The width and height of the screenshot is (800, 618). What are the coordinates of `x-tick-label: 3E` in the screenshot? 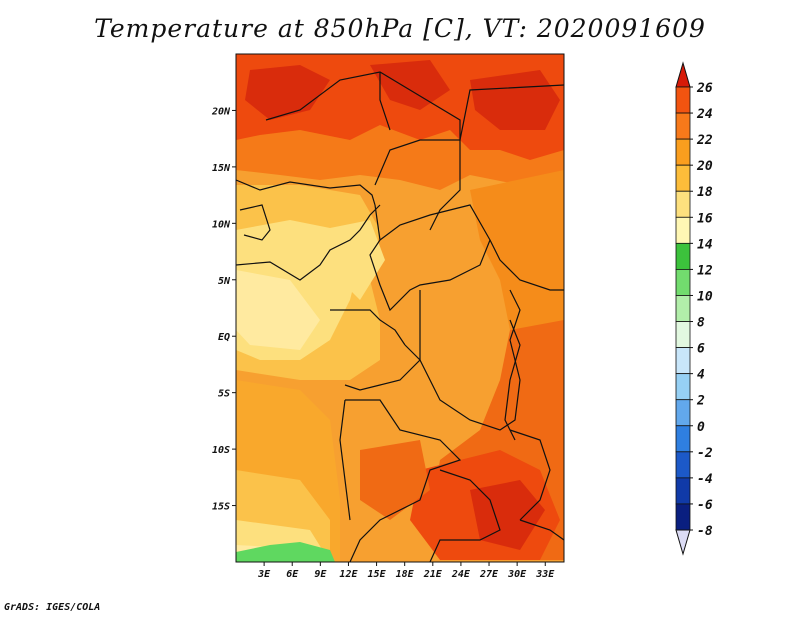 It's located at (264, 574).